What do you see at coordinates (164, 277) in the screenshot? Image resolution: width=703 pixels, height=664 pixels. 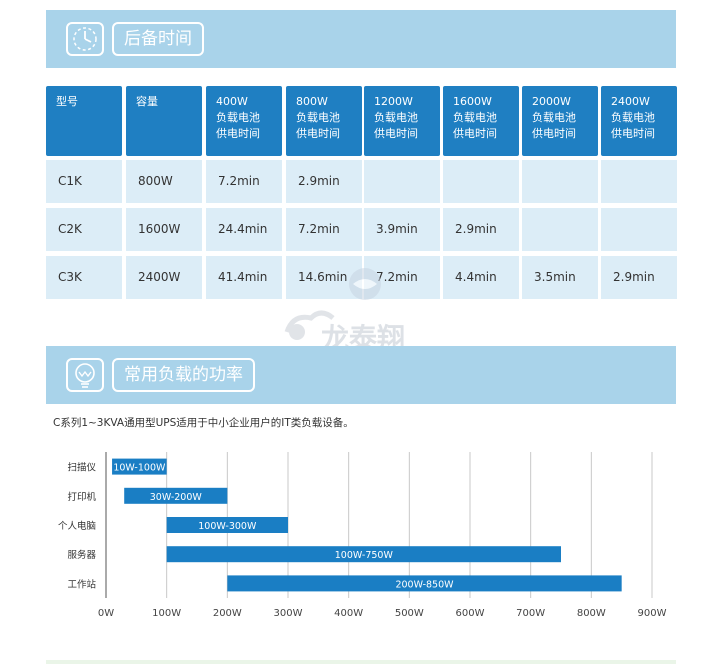 I see `table-cell: 2400W` at bounding box center [164, 277].